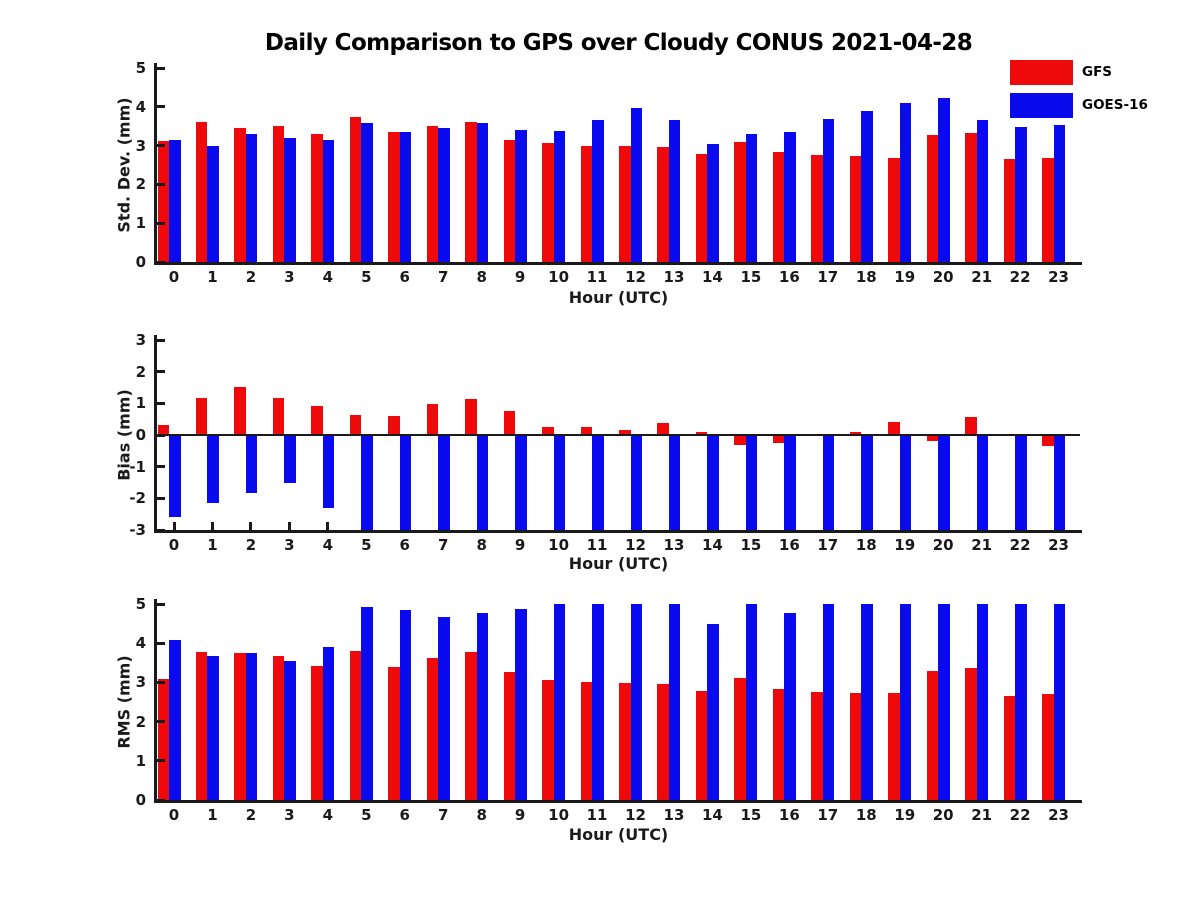 This screenshot has width=1200, height=900. I want to click on y-tick-label: 1, so click(140, 403).